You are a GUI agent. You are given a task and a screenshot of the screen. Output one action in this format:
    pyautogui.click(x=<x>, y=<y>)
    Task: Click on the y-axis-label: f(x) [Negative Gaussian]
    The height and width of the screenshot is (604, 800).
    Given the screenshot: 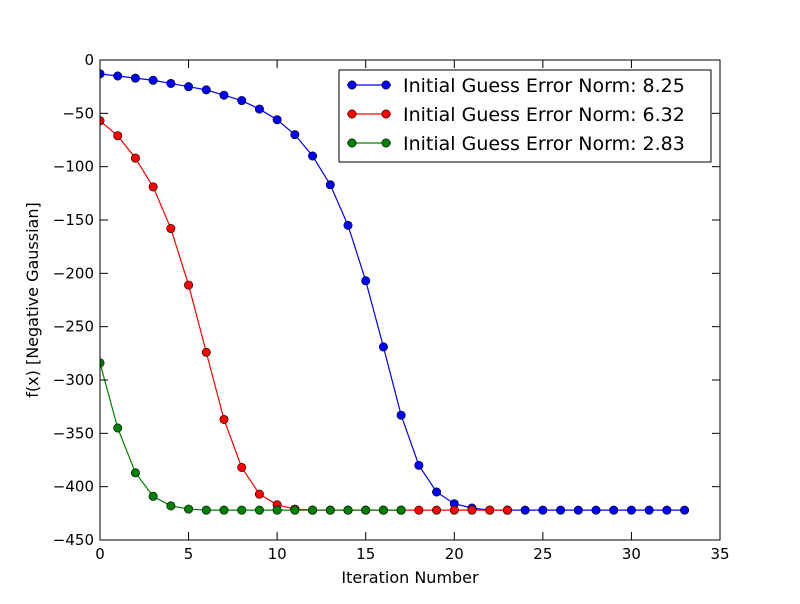 What is the action you would take?
    pyautogui.click(x=32, y=299)
    